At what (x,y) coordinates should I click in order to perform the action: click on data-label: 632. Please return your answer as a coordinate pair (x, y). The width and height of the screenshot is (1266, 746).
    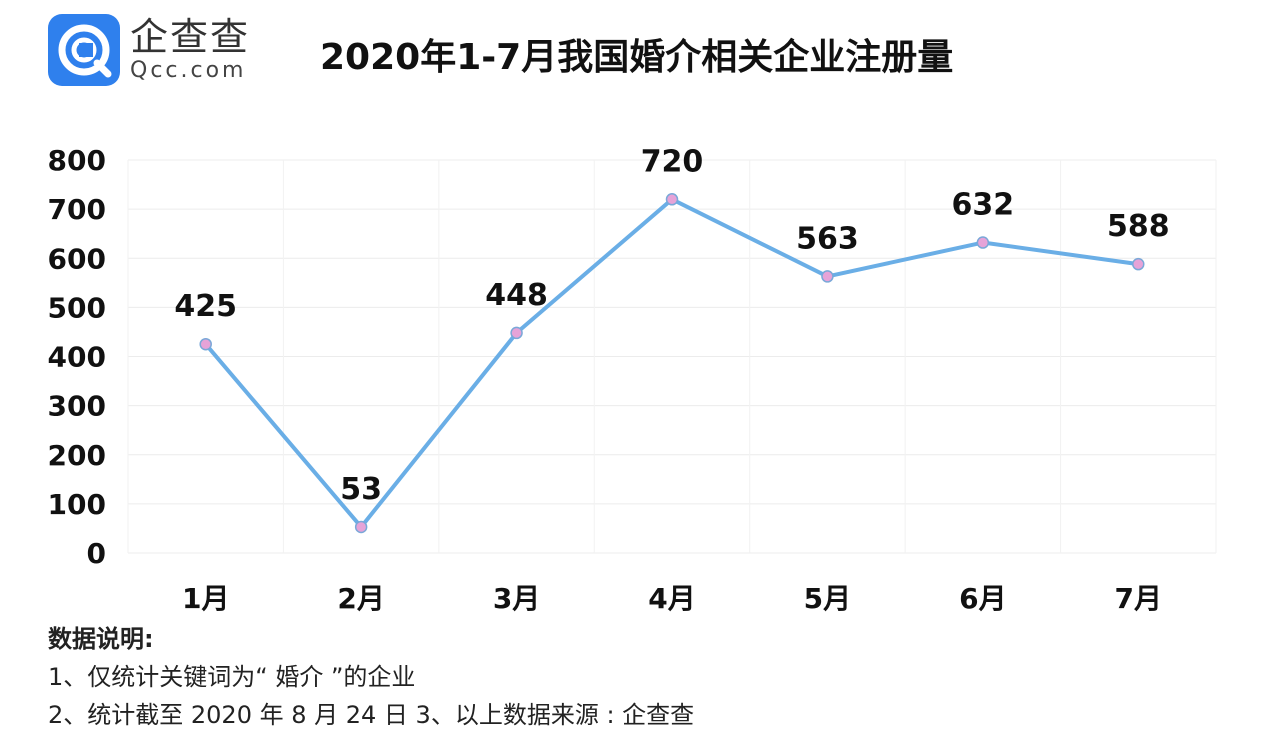
    Looking at the image, I should click on (983, 205).